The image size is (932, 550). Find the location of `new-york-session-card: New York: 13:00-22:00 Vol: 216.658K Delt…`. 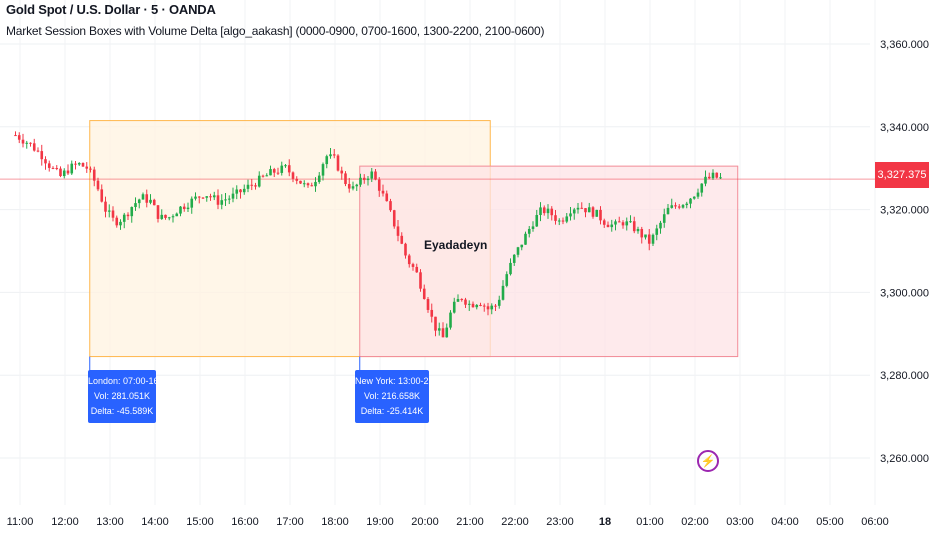

new-york-session-card: New York: 13:00-22:00 Vol: 216.658K Delt… is located at coordinates (401, 396).